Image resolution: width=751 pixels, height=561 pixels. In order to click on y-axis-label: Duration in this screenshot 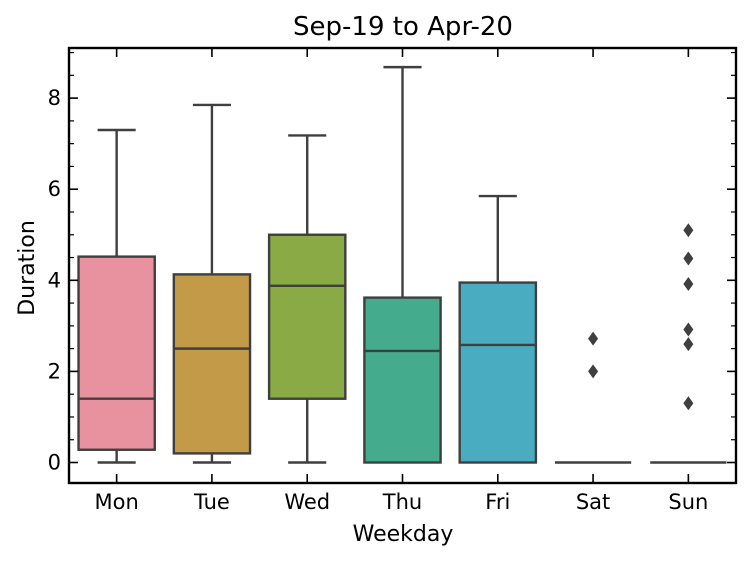, I will do `click(27, 268)`.